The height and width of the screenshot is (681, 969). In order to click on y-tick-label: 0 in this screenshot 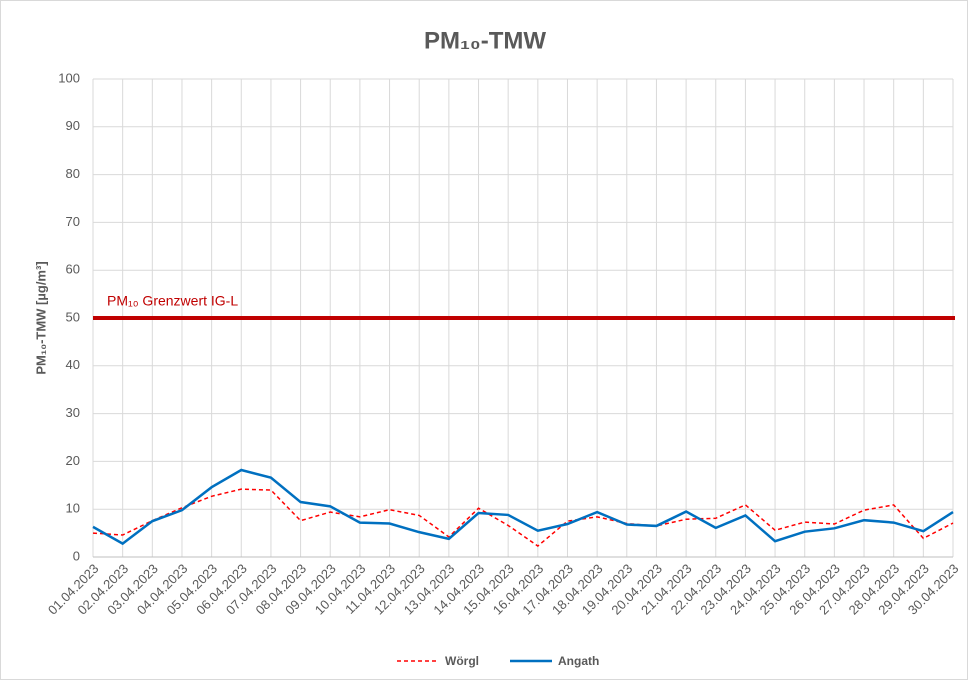, I will do `click(76, 555)`.